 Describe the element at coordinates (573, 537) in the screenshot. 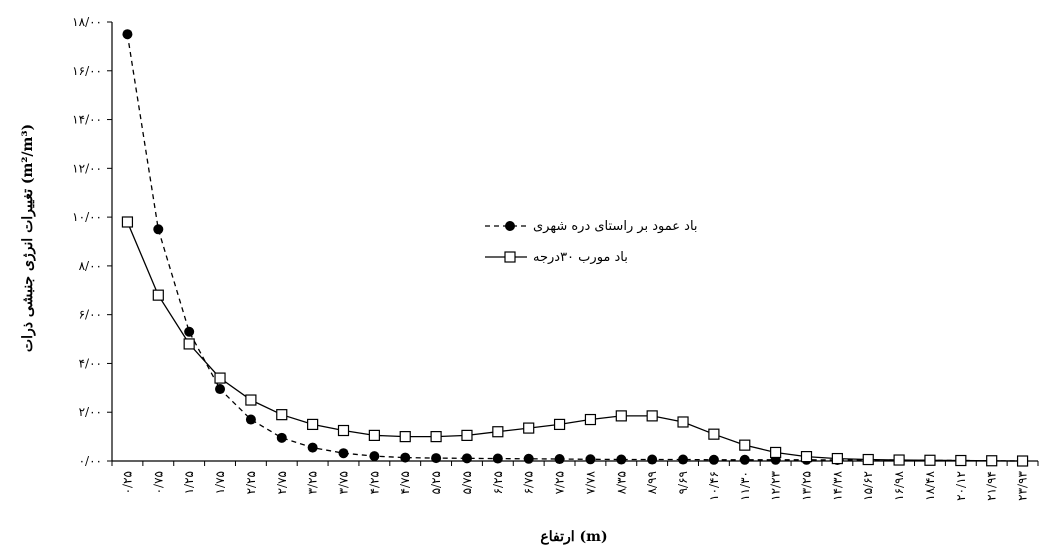

I see `x-axis-title: ارتفاع (m)` at that location.